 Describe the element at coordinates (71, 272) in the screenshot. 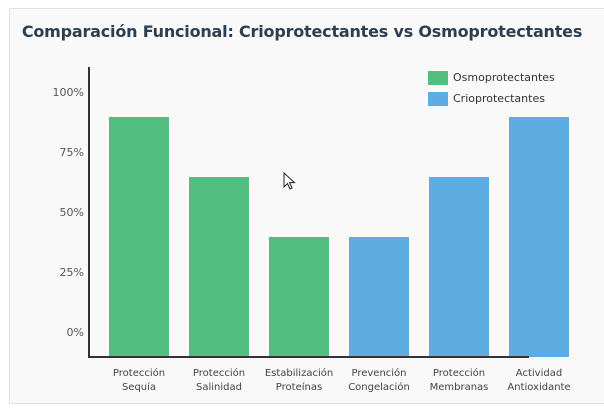

I see `y-tick-label: 25%` at that location.